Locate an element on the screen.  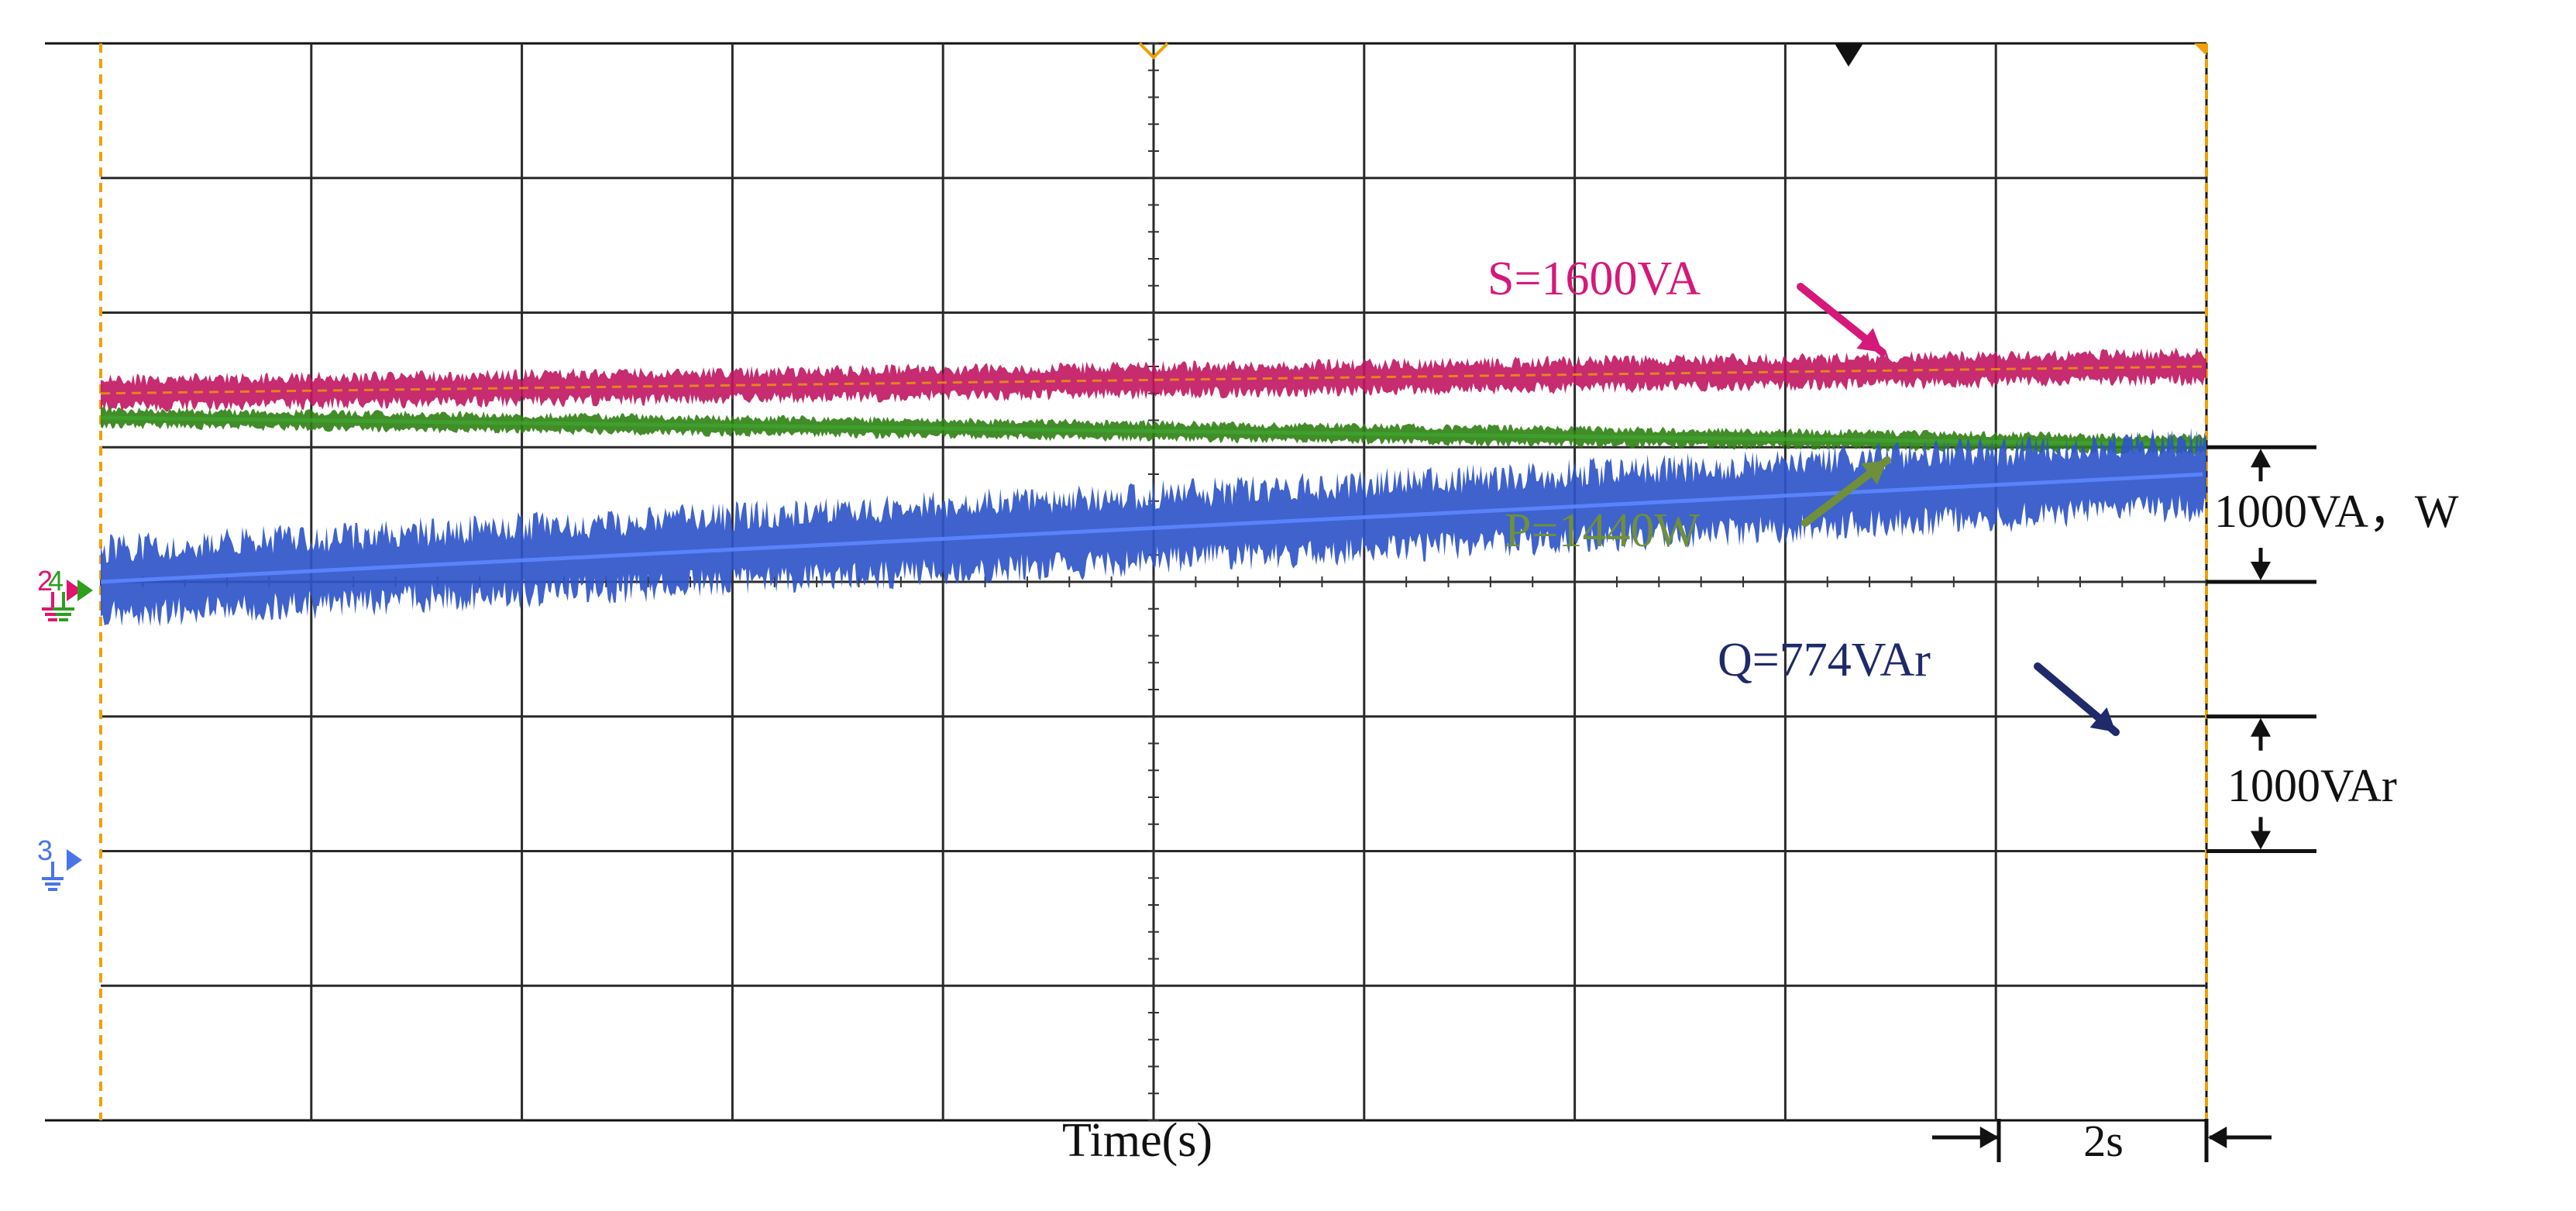
trigger-position-marker is located at coordinates (1153, 51).